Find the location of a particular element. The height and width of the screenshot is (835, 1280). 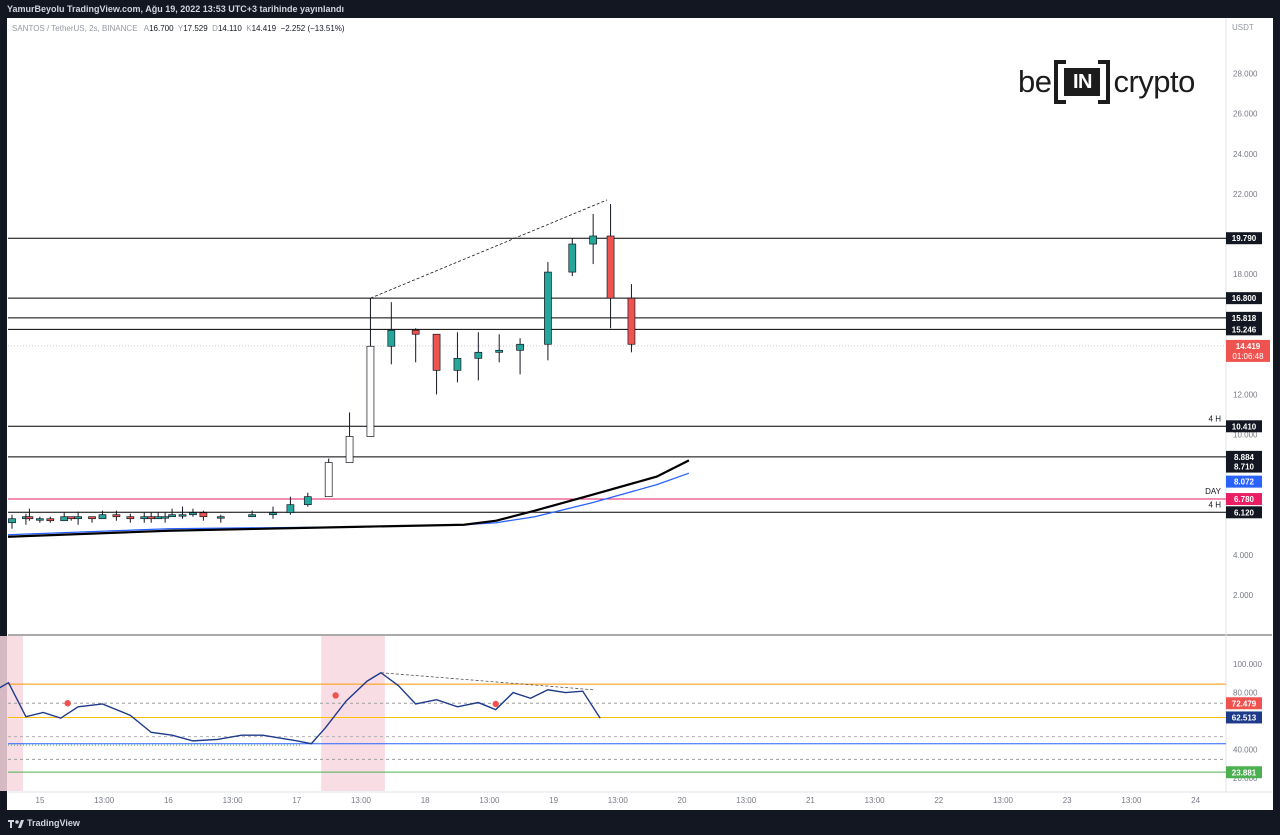

level-price-tag-label: 15.818 is located at coordinates (1244, 318).